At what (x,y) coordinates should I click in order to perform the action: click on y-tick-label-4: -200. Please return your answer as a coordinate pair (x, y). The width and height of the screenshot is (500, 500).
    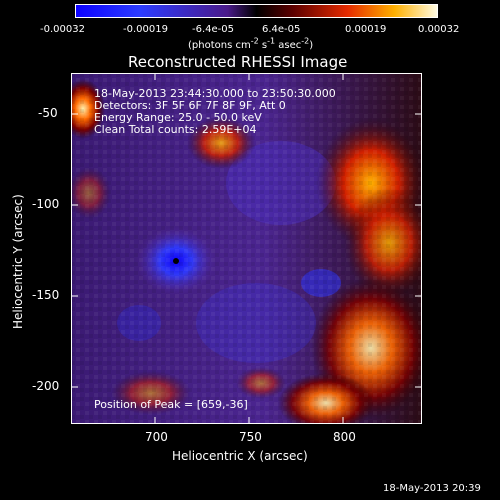
    Looking at the image, I should click on (46, 386).